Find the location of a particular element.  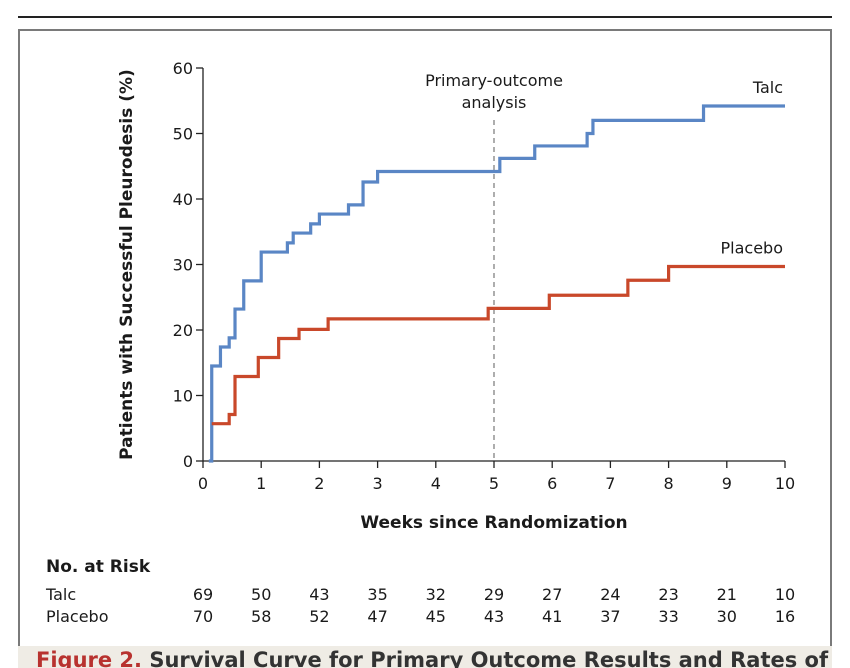

figure-label: Figure 2. is located at coordinates (89, 658).